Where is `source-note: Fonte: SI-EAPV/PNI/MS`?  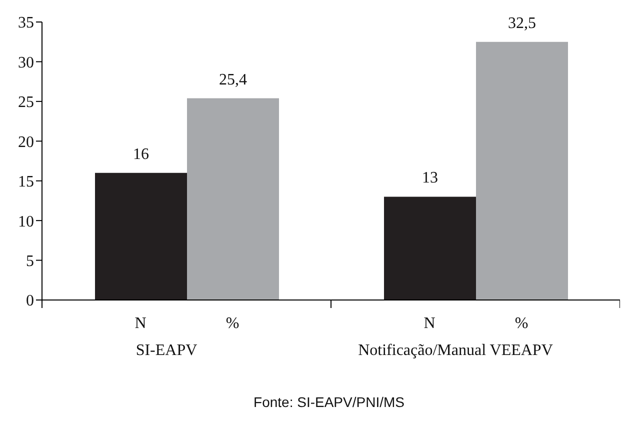 source-note: Fonte: SI-EAPV/PNI/MS is located at coordinates (329, 402).